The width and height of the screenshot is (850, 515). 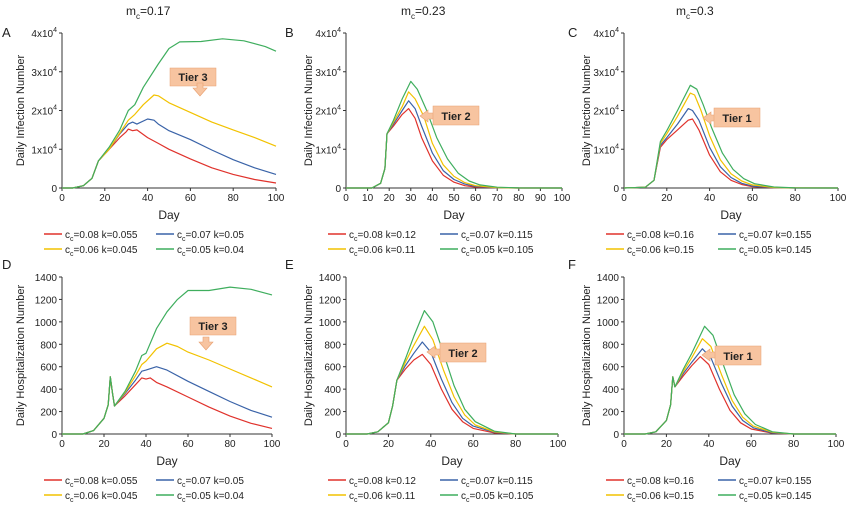 What do you see at coordinates (572, 264) in the screenshot?
I see `panel-letter: F` at bounding box center [572, 264].